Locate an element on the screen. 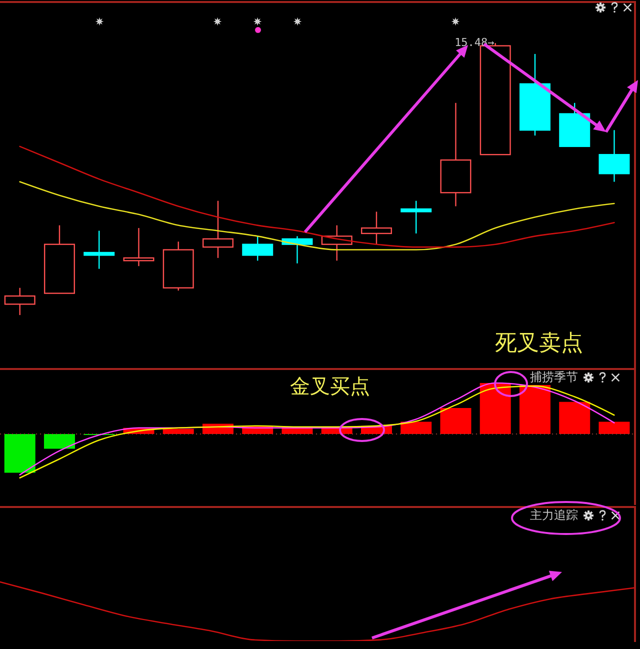  annotation: 金叉买点 is located at coordinates (330, 386).